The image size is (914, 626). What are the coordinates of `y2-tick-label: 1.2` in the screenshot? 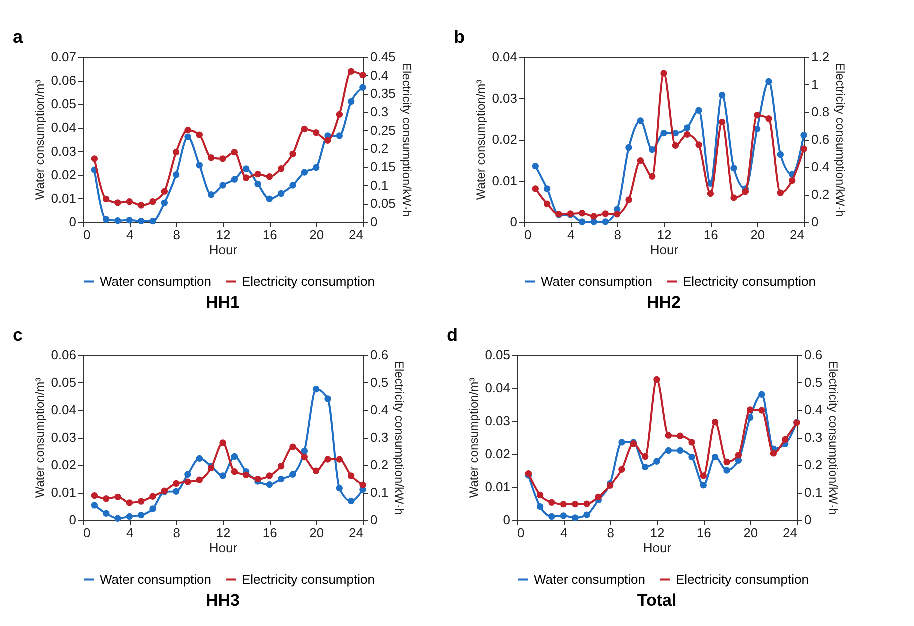 It's located at (821, 57).